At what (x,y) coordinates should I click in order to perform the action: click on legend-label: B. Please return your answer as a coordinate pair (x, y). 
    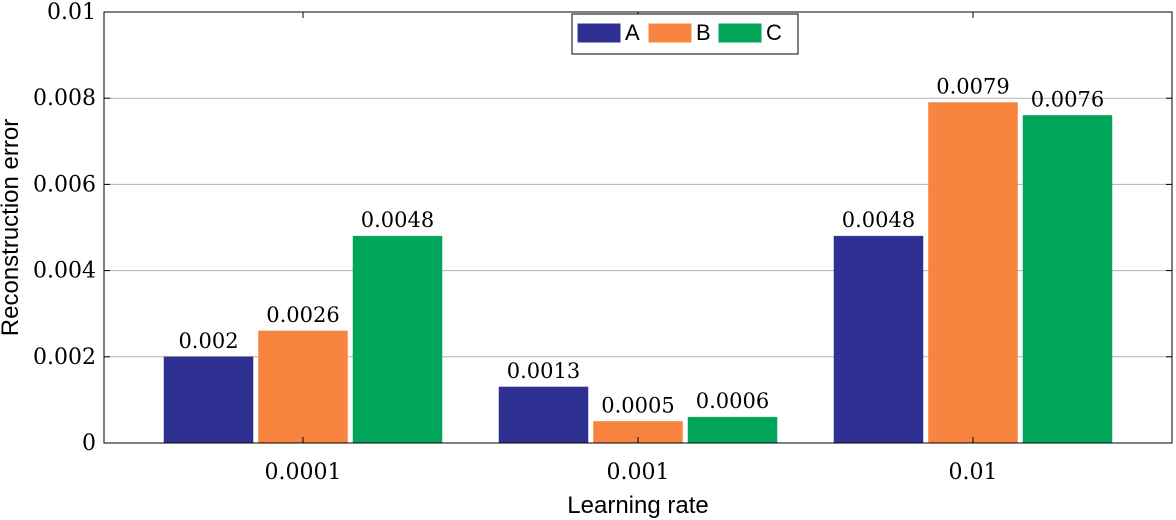
    Looking at the image, I should click on (703, 32).